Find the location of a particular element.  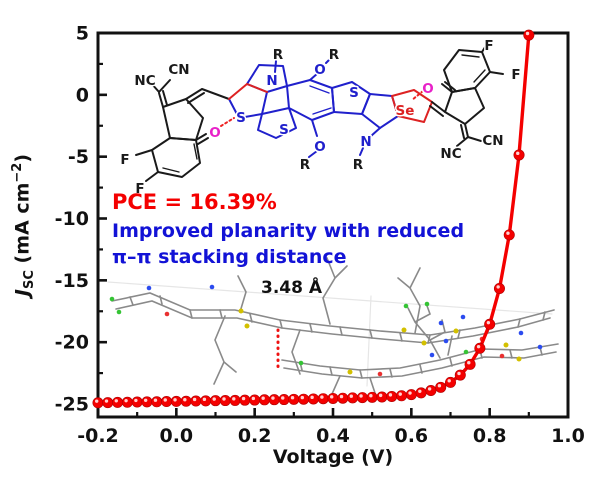

oxygen-atoms is located at coordinates (334, 344).